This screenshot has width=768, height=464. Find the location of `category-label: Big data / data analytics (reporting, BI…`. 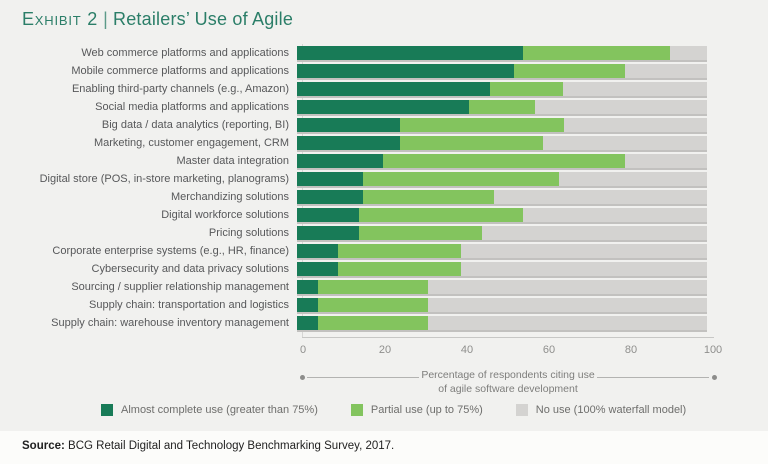

category-label: Big data / data analytics (reporting, BI… is located at coordinates (195, 125).